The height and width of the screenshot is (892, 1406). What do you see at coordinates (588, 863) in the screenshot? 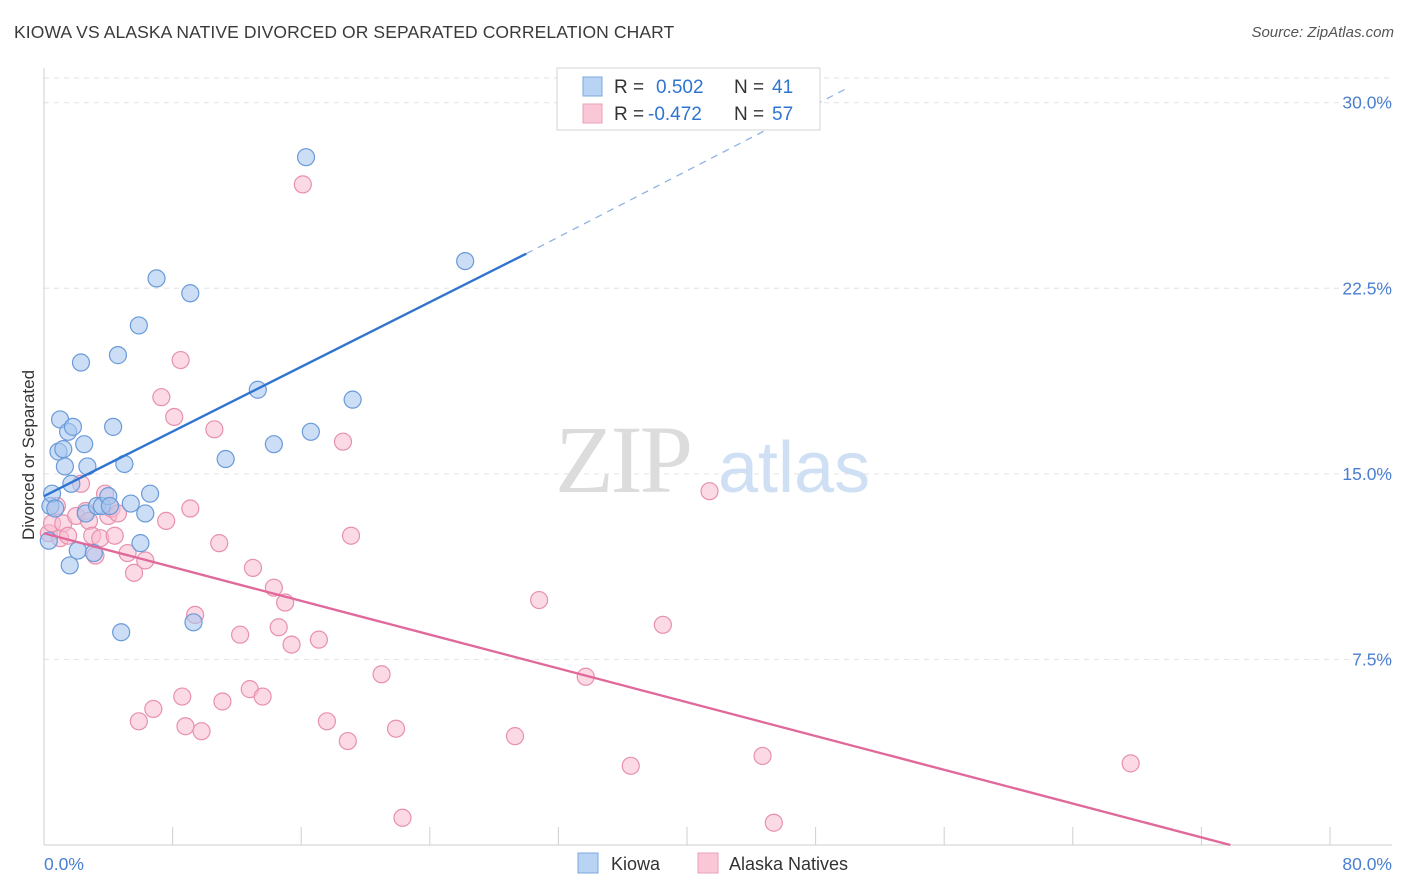
I see `bottom-legend-swatch-kiowa` at bounding box center [588, 863].